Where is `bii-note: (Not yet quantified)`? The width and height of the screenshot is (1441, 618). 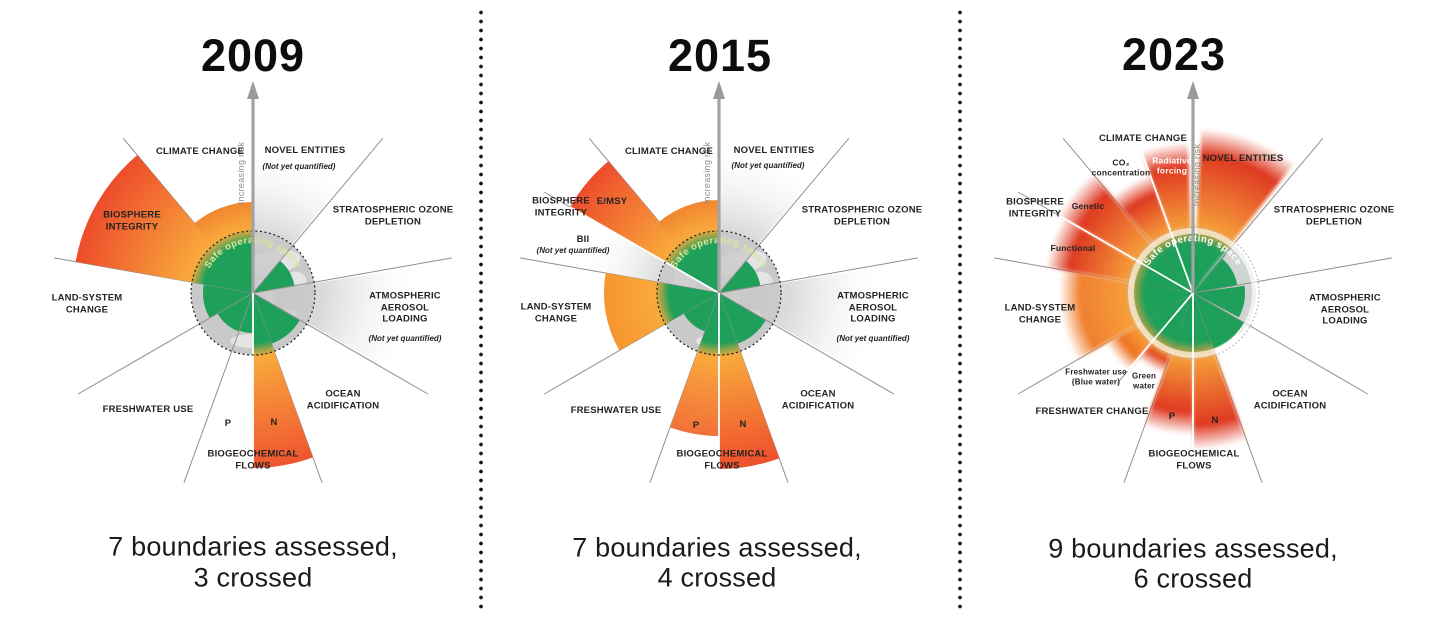
bii-note: (Not yet quantified) is located at coordinates (573, 251).